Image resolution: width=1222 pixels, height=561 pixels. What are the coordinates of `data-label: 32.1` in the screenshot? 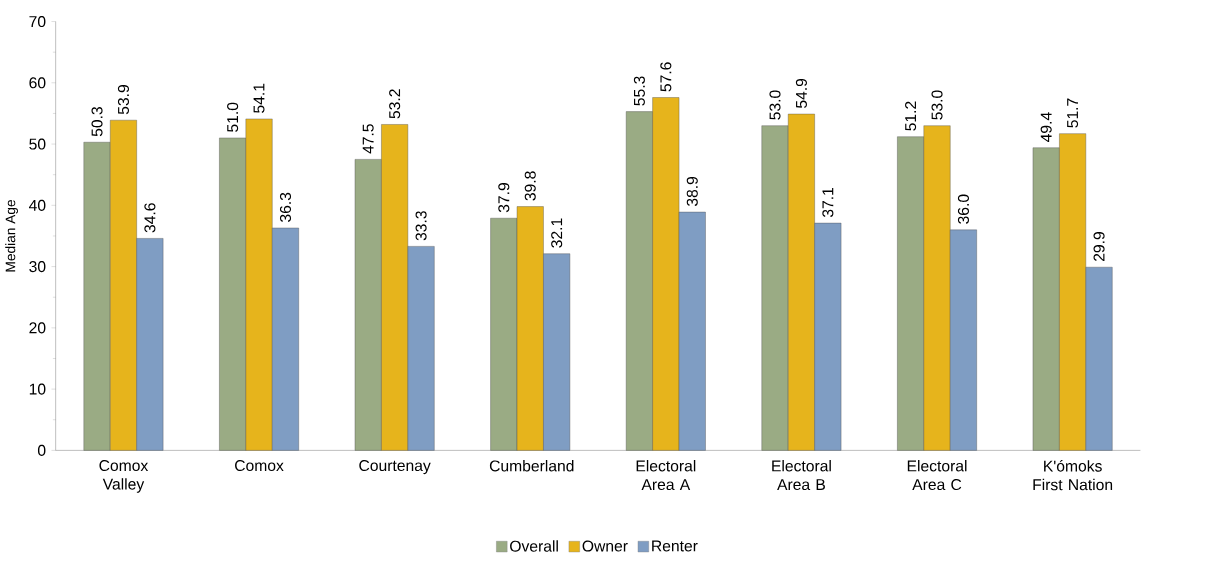 It's located at (557, 233).